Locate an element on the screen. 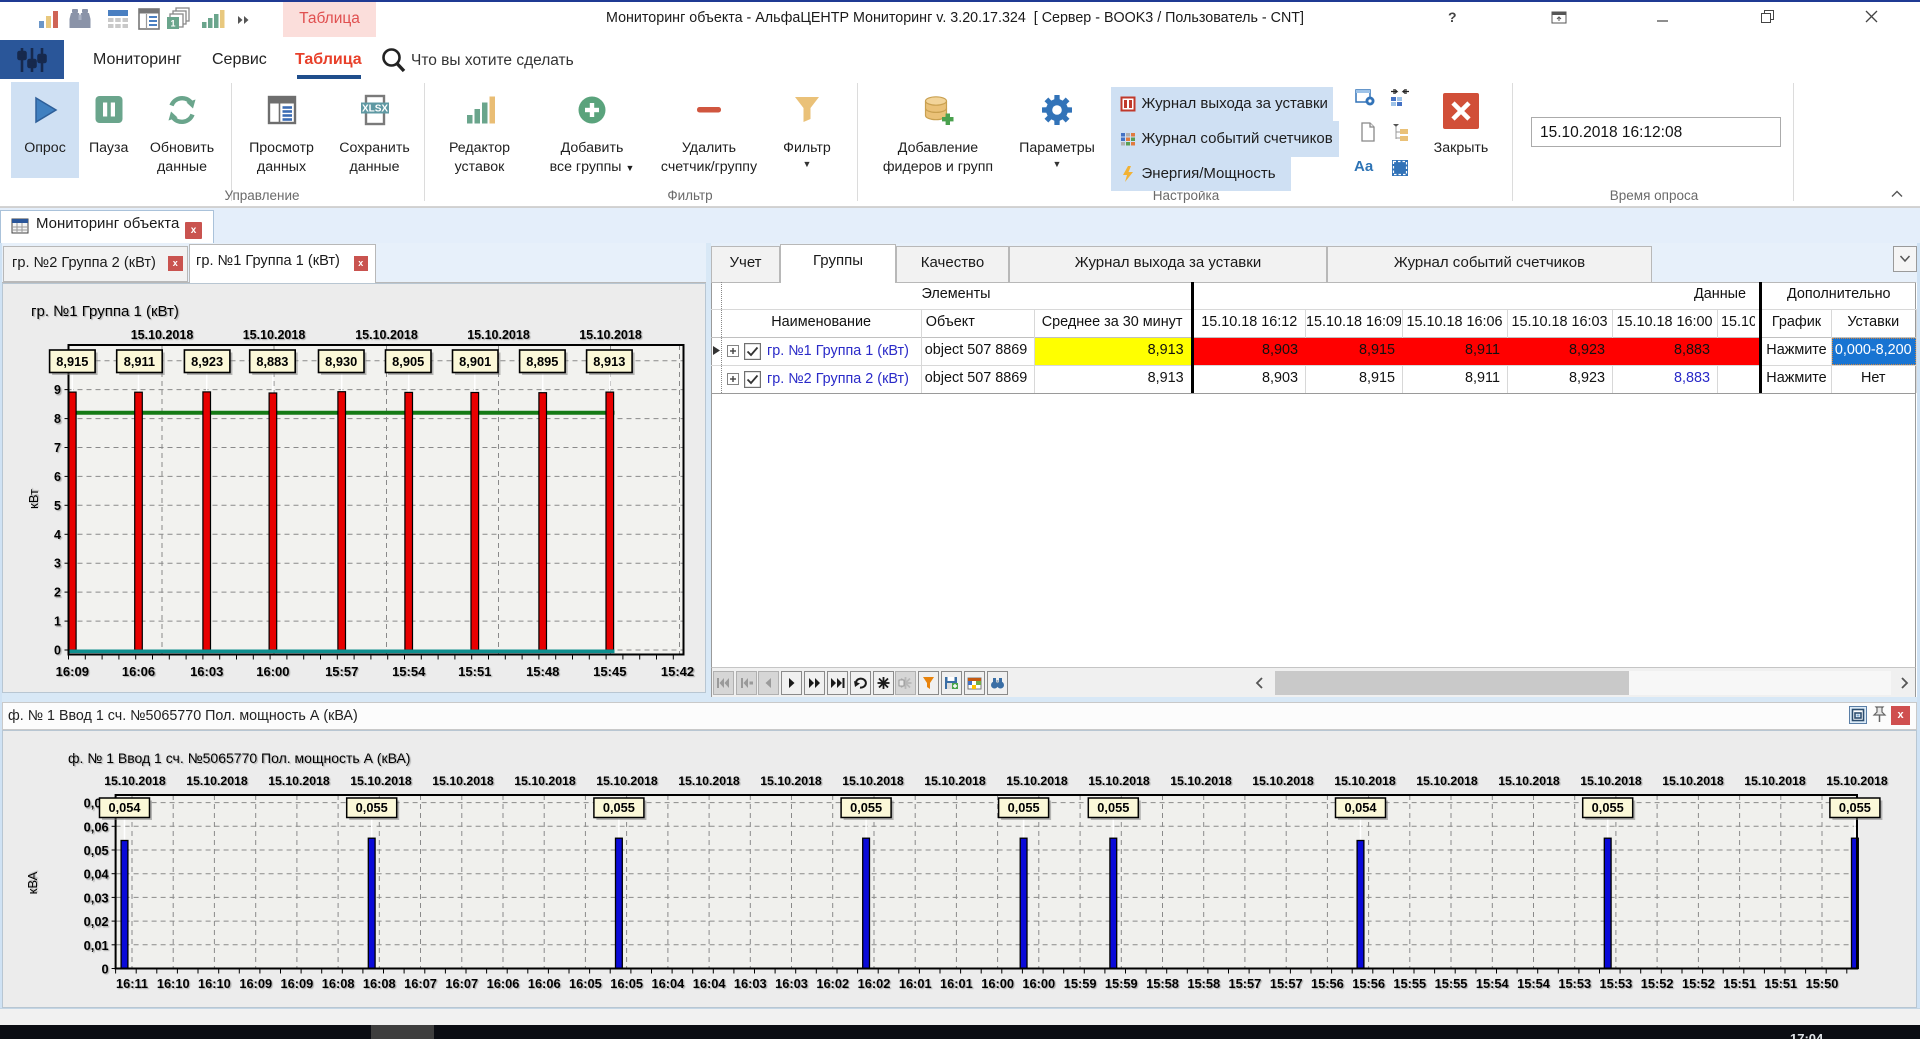 The image size is (1920, 1039). svg-text: 0,01 is located at coordinates (96, 945).